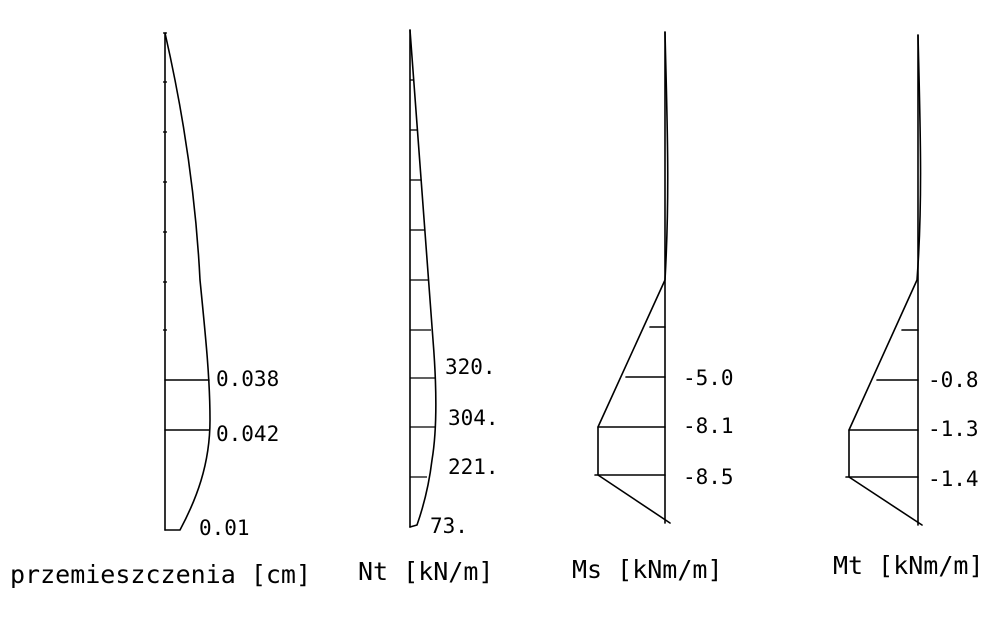  What do you see at coordinates (224, 528) in the screenshot?
I see `displacement-label-3: 0.01` at bounding box center [224, 528].